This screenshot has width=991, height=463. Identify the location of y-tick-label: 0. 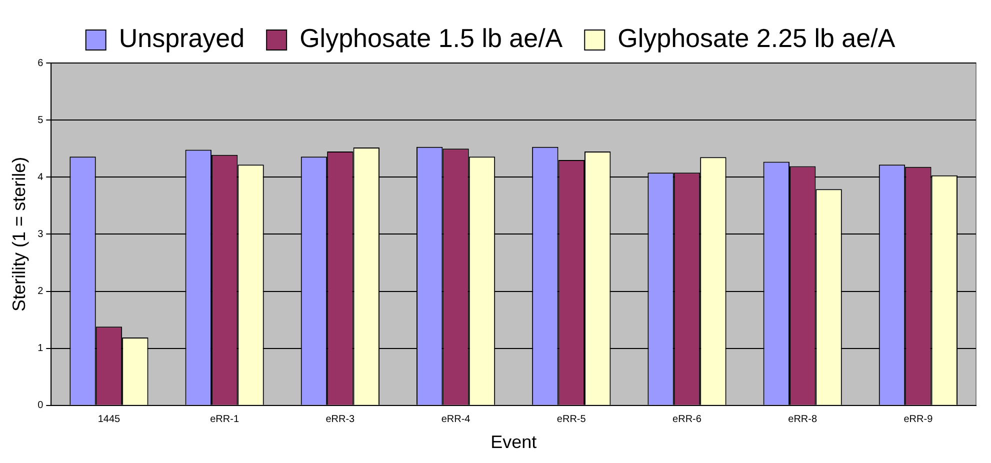
(41, 406).